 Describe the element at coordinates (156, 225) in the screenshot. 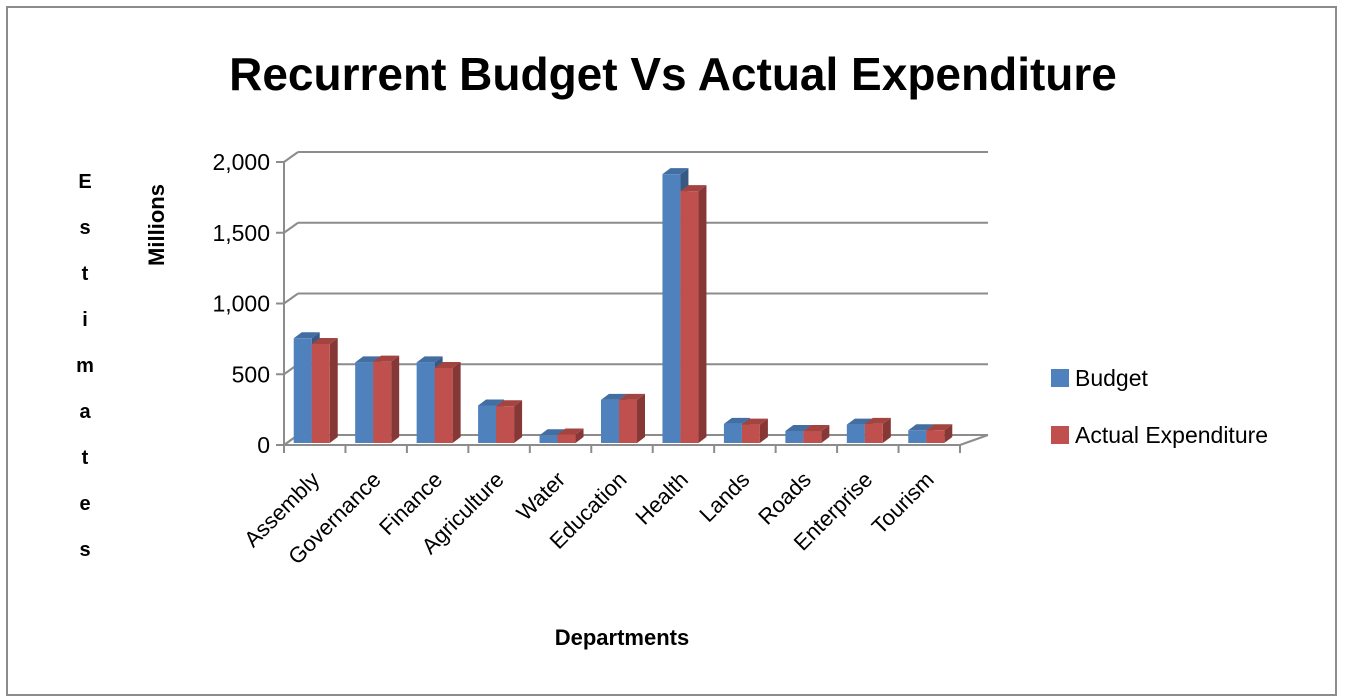

I see `y-axis-title: Millions` at that location.